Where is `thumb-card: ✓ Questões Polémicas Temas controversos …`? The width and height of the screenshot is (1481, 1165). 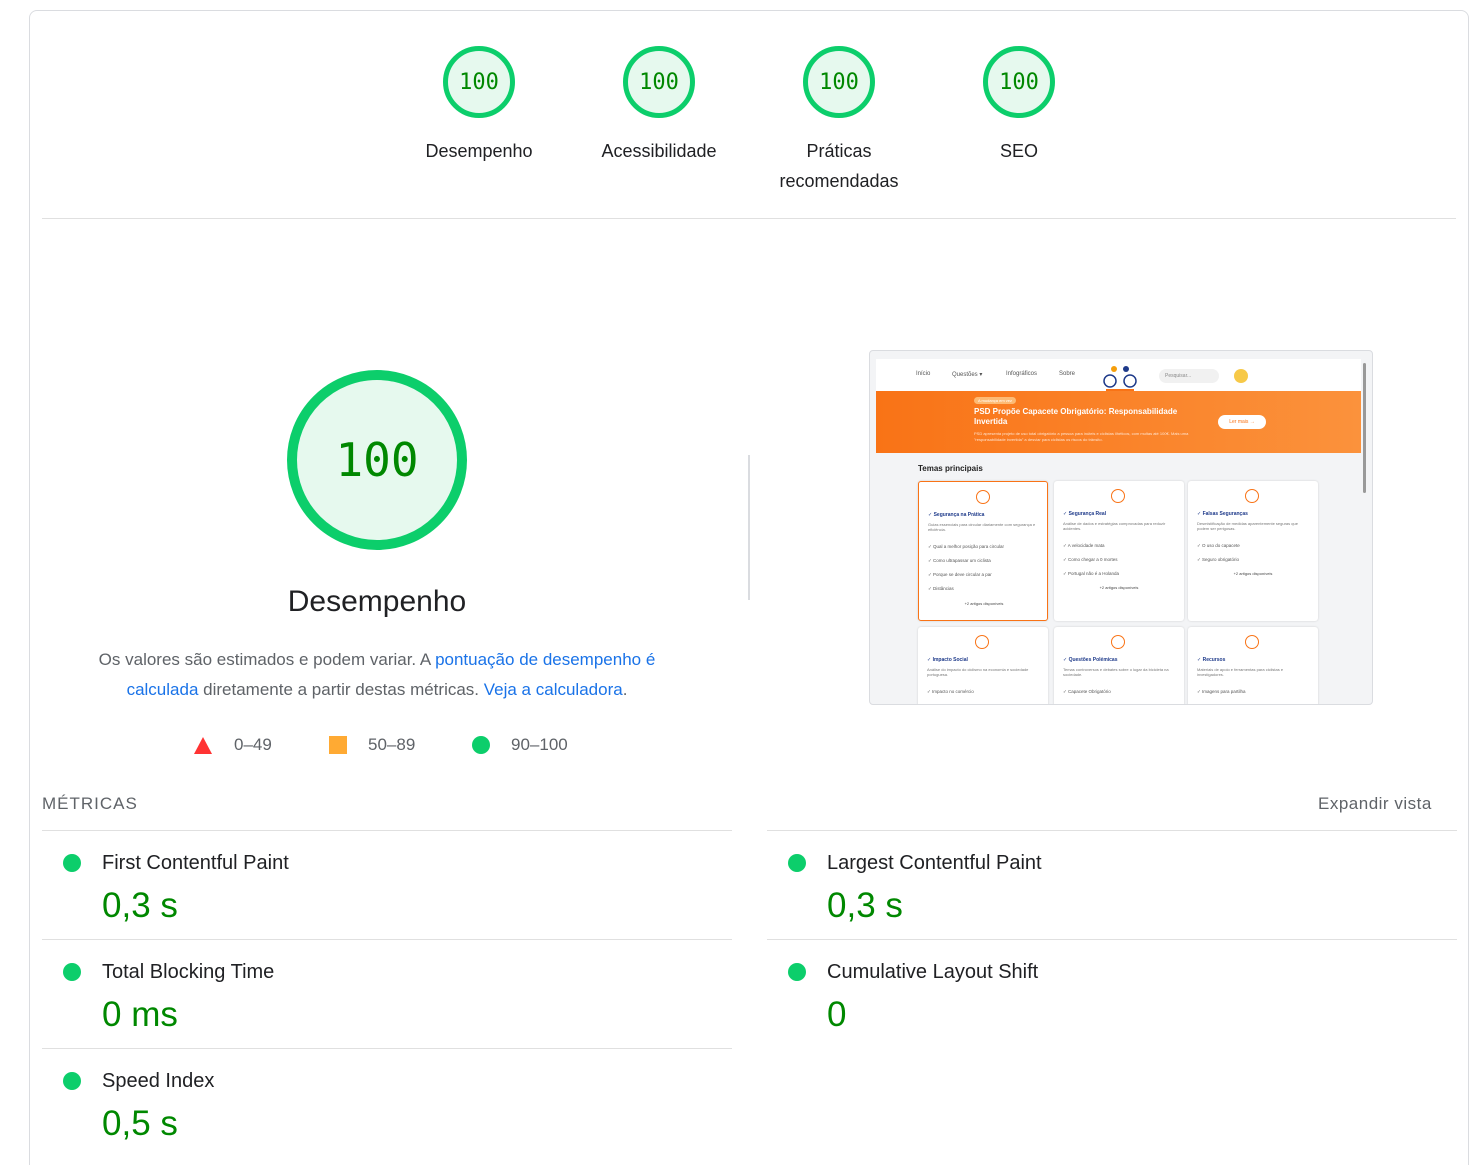
thumb-card: ✓ Questões Polémicas Temas controversos … is located at coordinates (1119, 665).